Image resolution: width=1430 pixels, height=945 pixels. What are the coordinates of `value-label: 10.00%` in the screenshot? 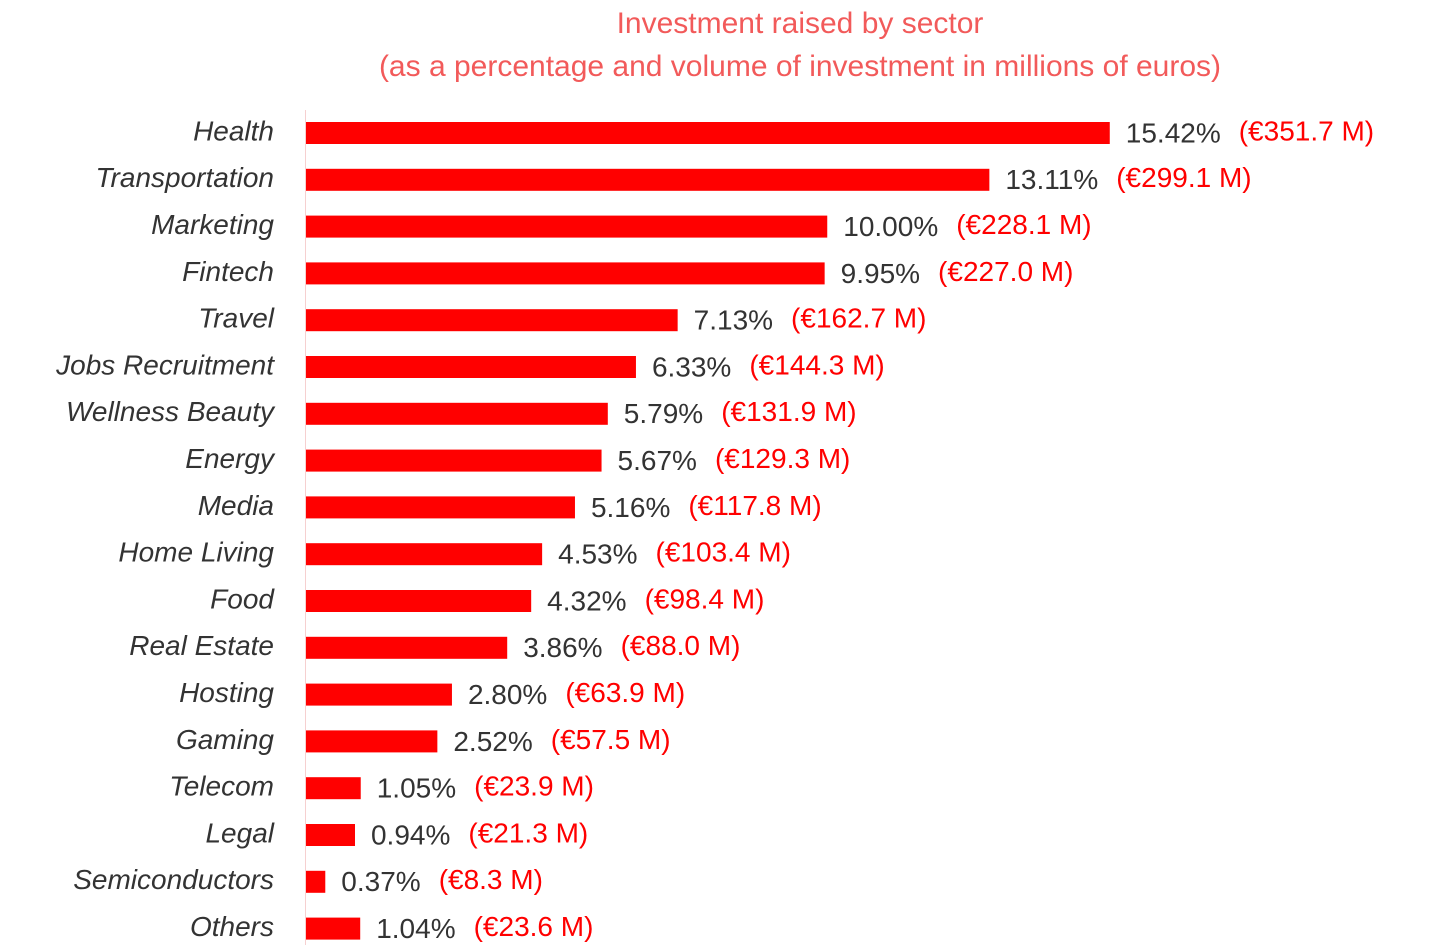 It's located at (890, 226).